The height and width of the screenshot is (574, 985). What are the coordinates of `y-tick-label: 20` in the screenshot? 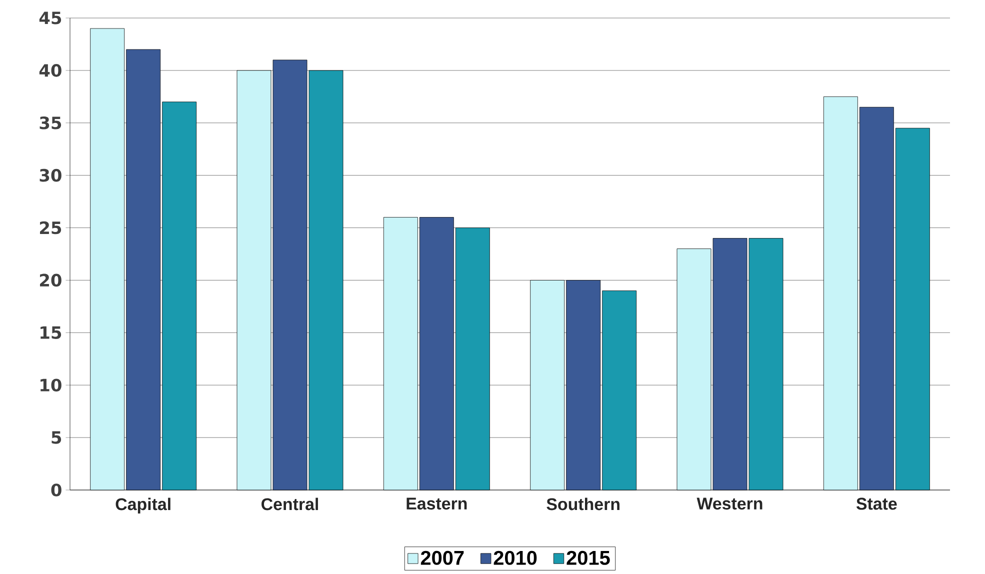 It's located at (51, 280).